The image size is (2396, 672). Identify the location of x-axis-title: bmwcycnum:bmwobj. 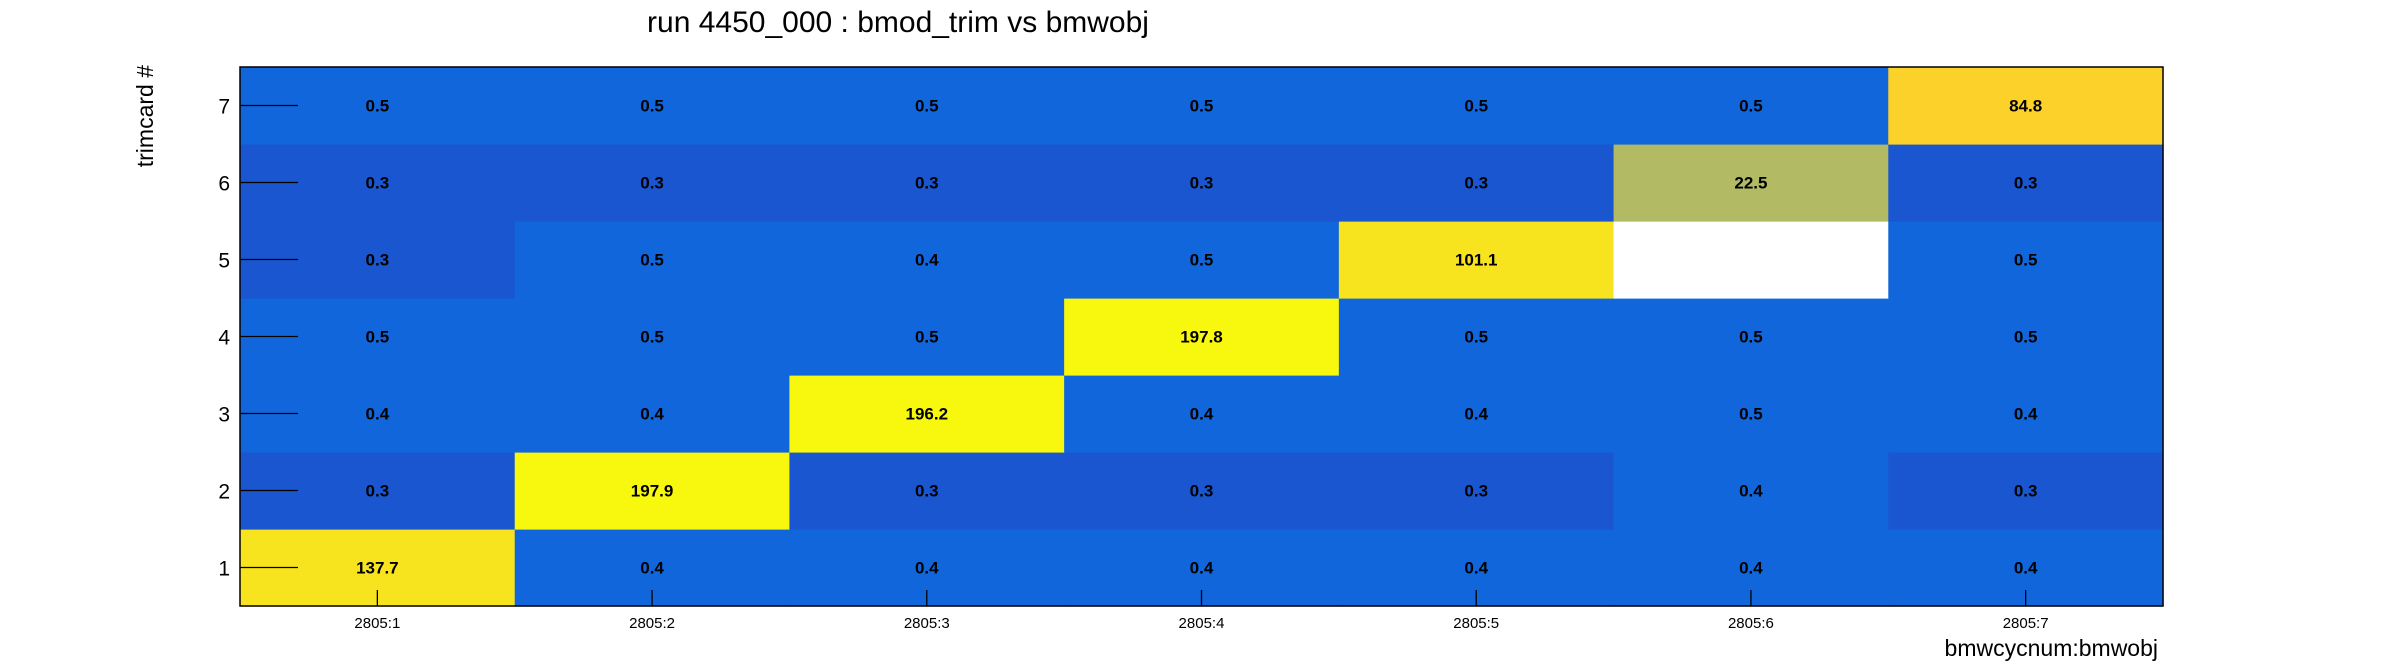
(2051, 648).